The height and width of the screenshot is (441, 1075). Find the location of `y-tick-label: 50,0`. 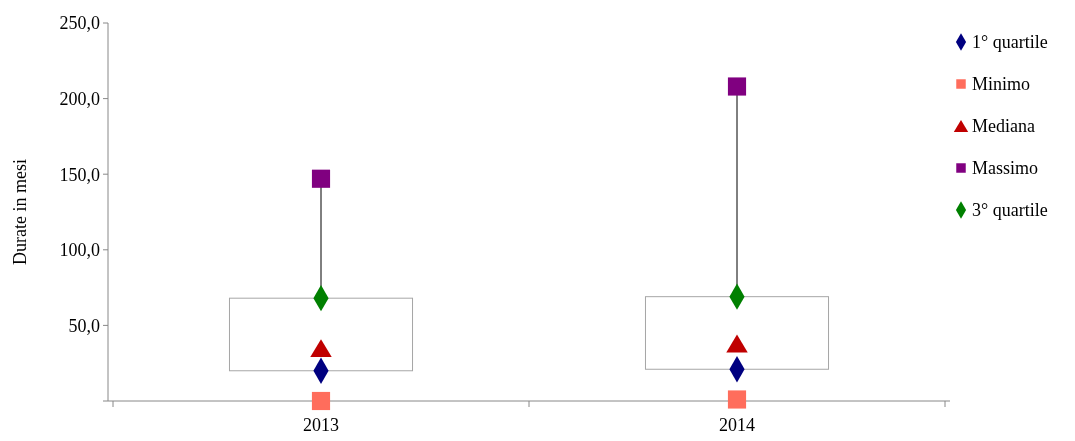

y-tick-label: 50,0 is located at coordinates (84, 325).